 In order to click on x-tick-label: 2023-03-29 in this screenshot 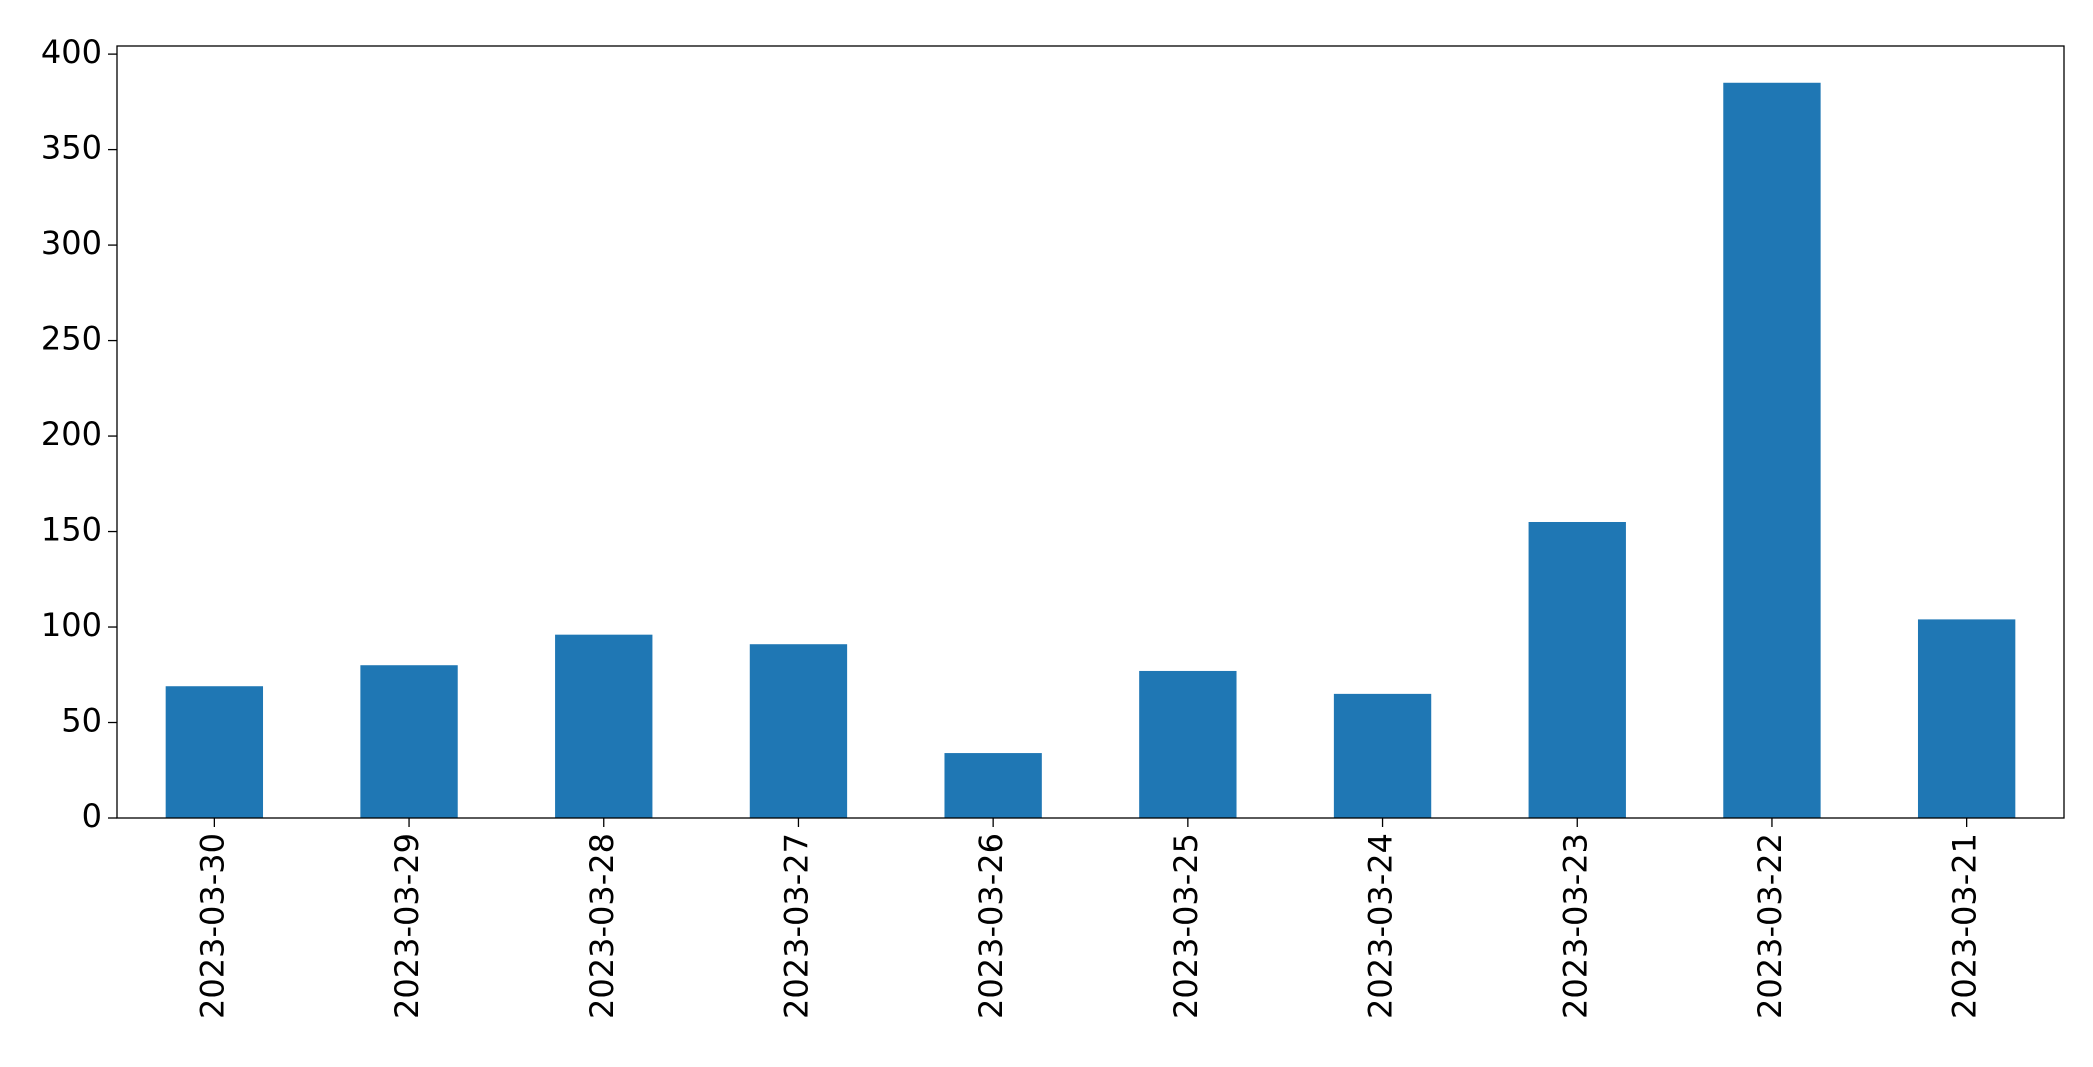, I will do `click(407, 926)`.